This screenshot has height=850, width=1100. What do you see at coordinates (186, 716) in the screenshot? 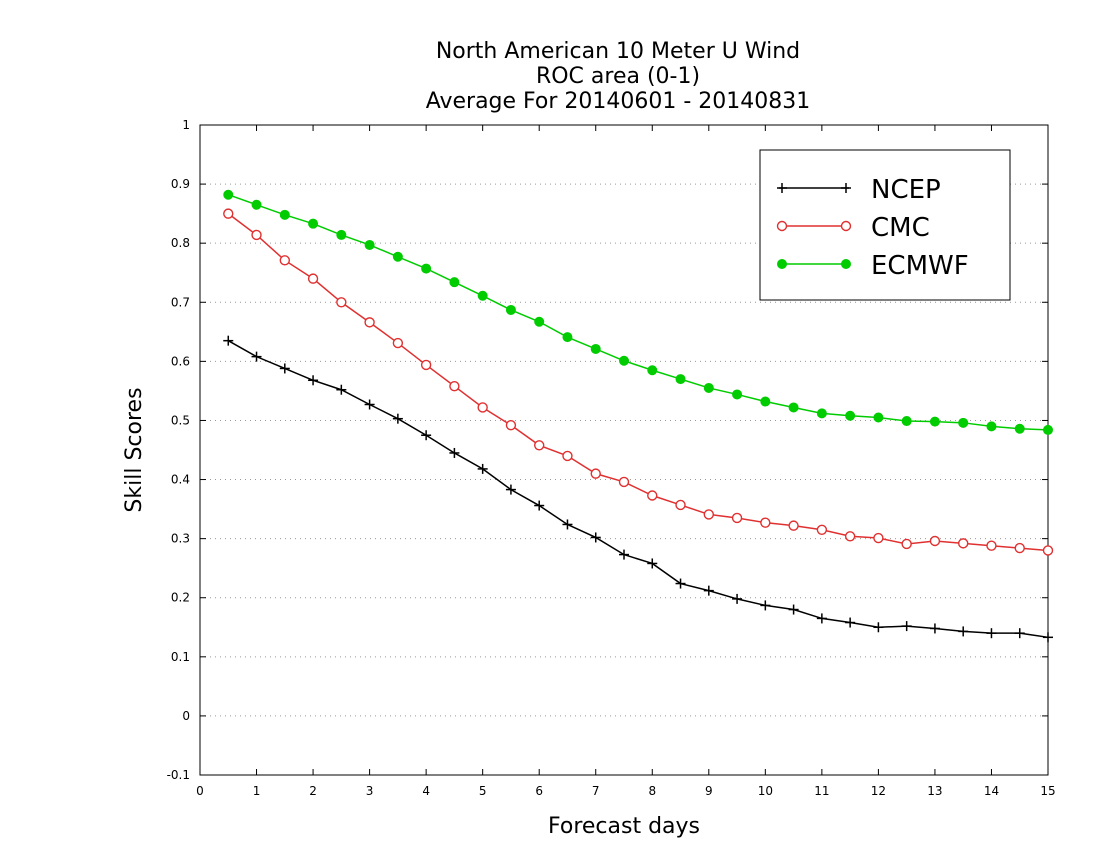
I see `y-tick-label: 0` at bounding box center [186, 716].